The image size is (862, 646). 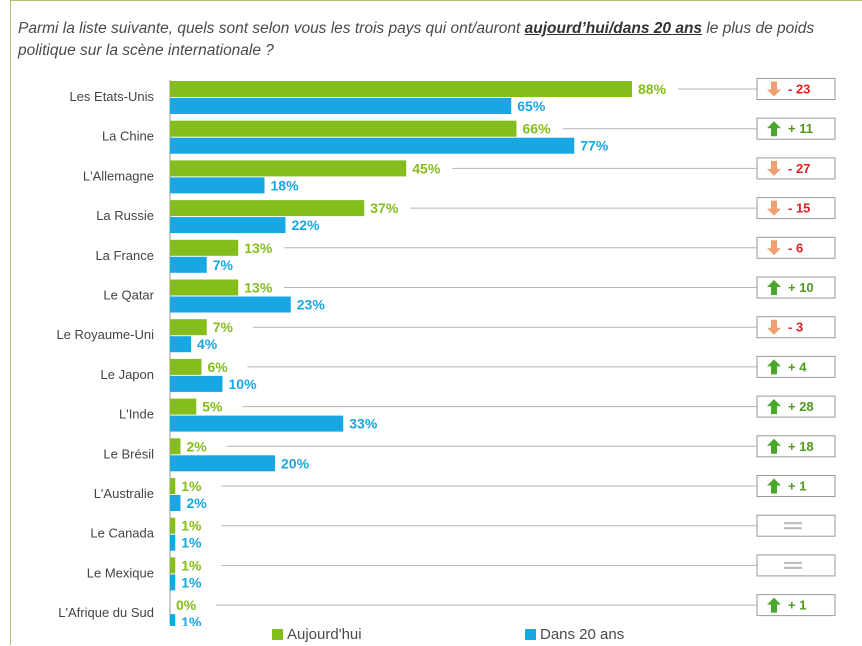 I want to click on data-label-today: 88%, so click(x=652, y=89).